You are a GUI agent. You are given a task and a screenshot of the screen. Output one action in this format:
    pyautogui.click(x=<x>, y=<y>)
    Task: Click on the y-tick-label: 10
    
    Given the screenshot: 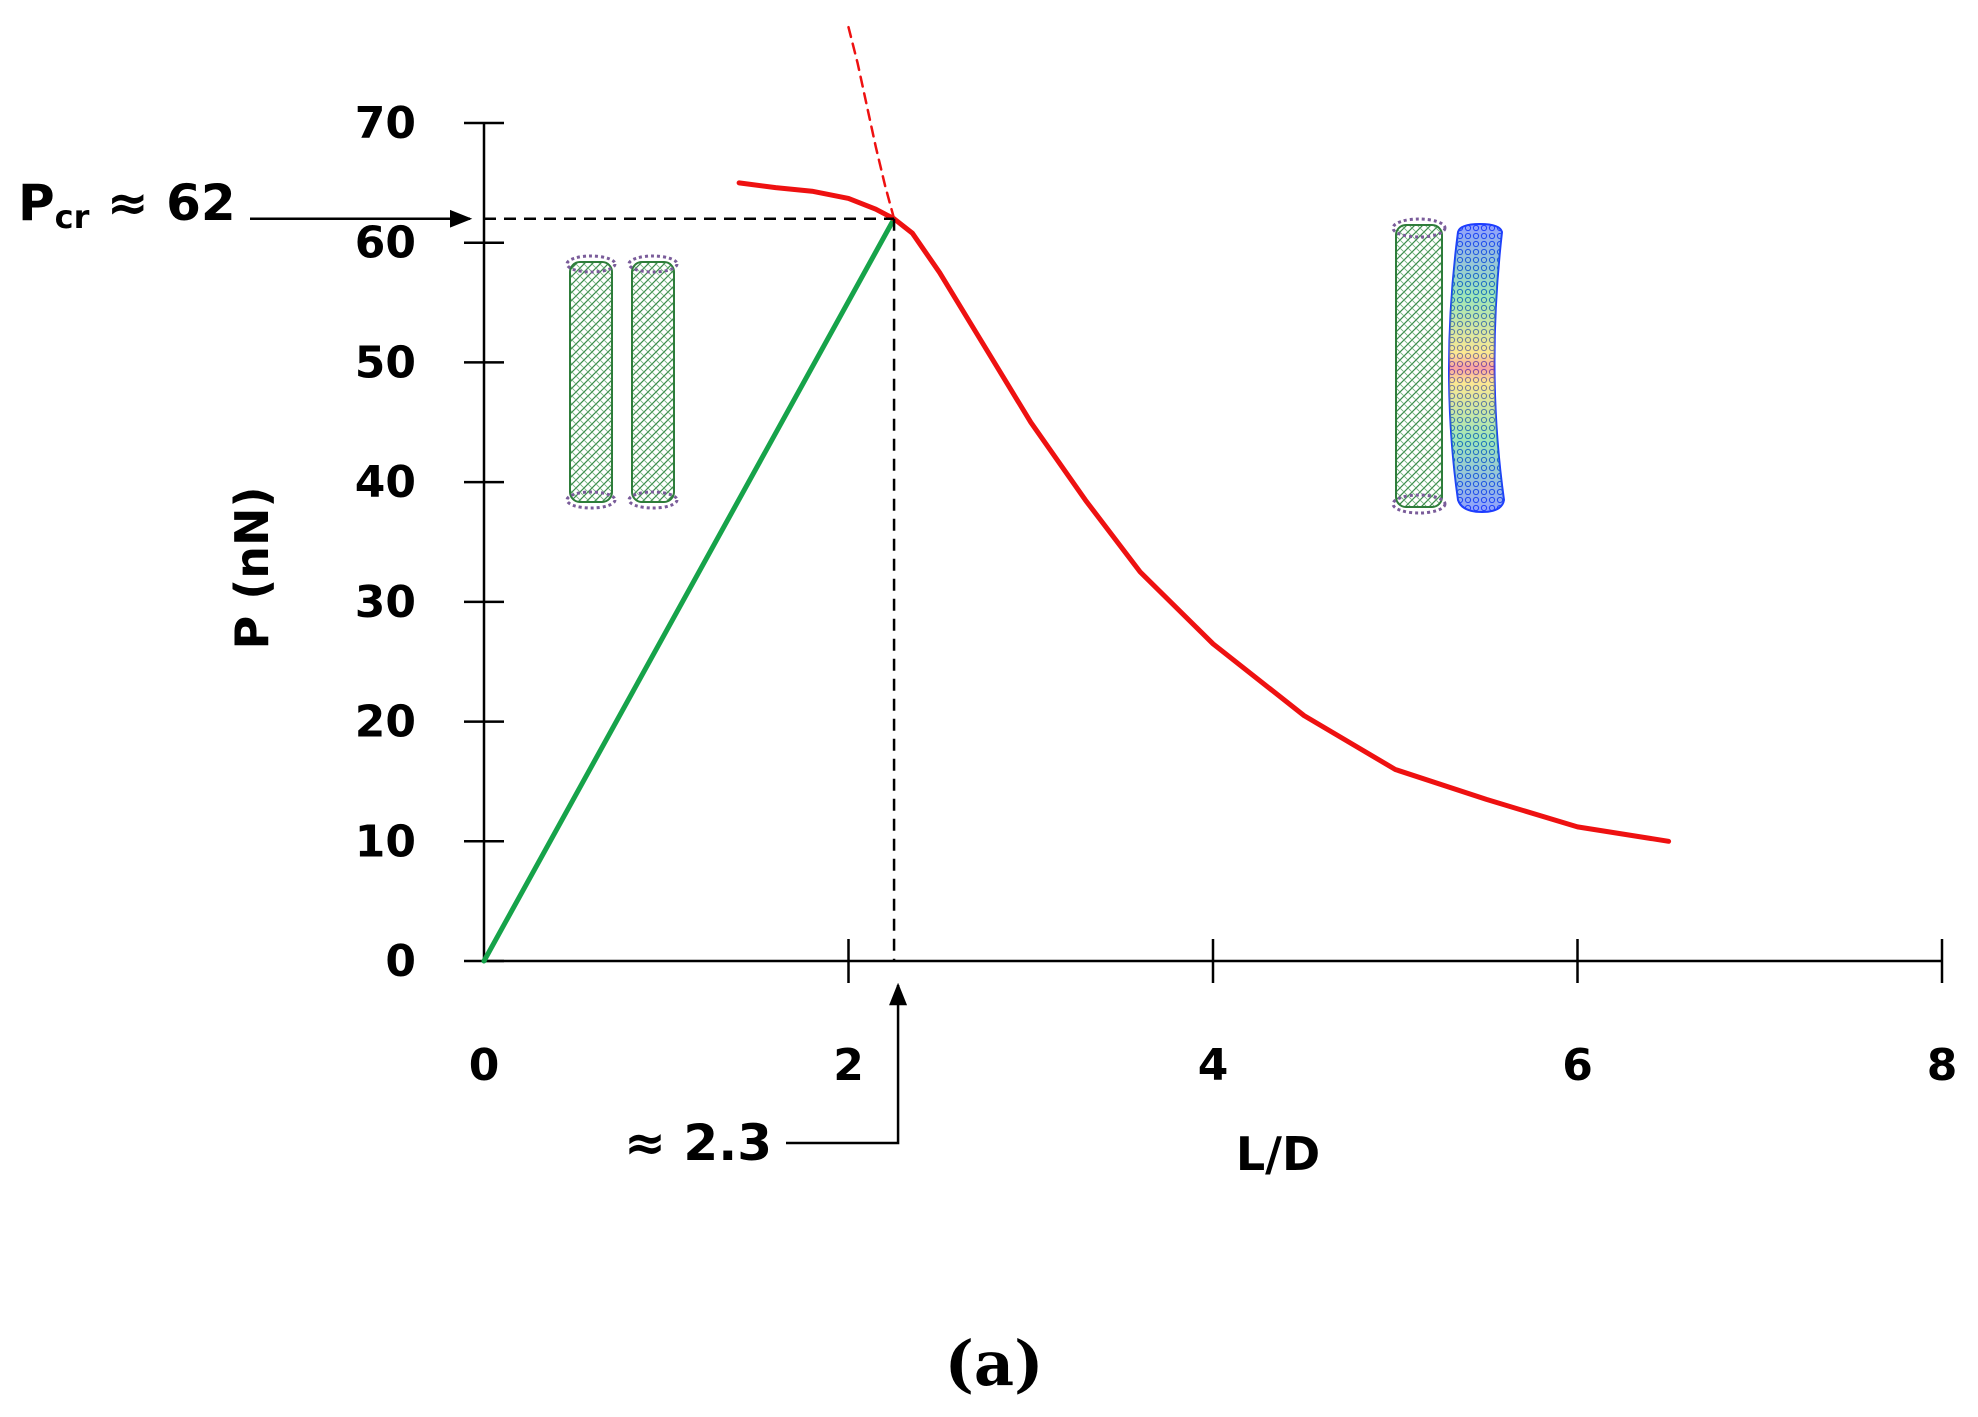 What is the action you would take?
    pyautogui.click(x=385, y=841)
    